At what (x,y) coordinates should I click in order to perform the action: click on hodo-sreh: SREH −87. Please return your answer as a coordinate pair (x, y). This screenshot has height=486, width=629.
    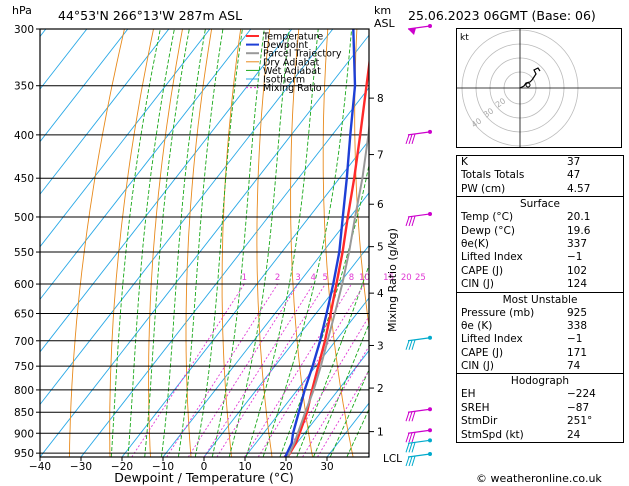
    Looking at the image, I should click on (525, 407).